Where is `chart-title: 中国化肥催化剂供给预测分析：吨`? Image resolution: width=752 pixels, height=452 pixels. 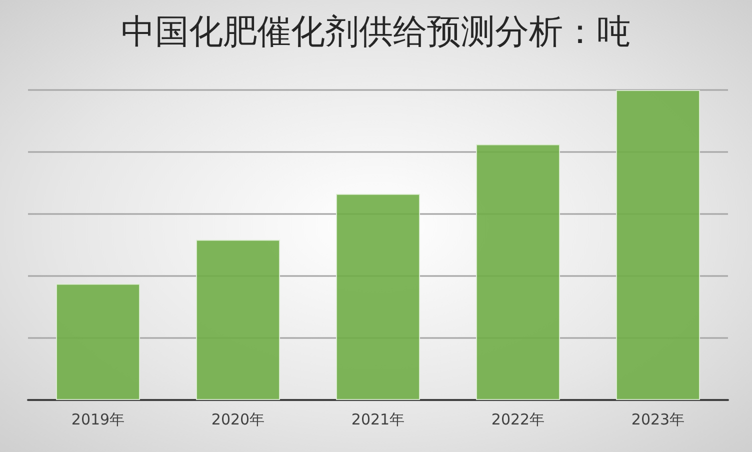 chart-title: 中国化肥催化剂供给预测分析：吨 is located at coordinates (376, 32).